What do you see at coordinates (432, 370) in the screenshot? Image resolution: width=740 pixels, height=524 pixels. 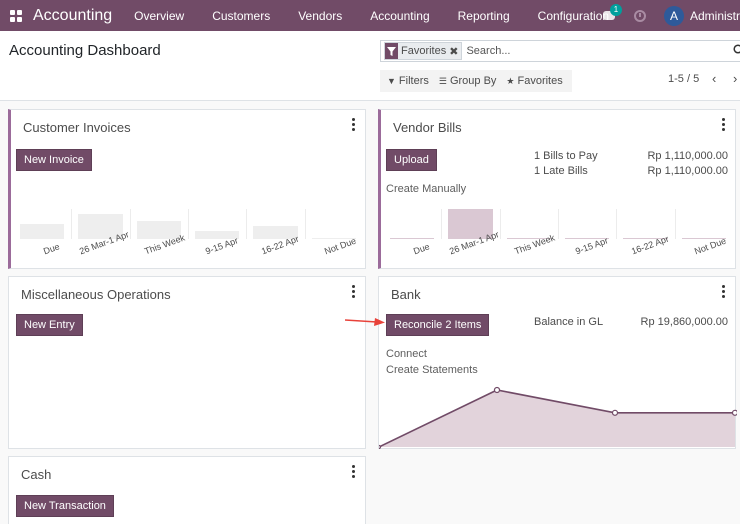 I see `create-statements-link: Create Statements` at bounding box center [432, 370].